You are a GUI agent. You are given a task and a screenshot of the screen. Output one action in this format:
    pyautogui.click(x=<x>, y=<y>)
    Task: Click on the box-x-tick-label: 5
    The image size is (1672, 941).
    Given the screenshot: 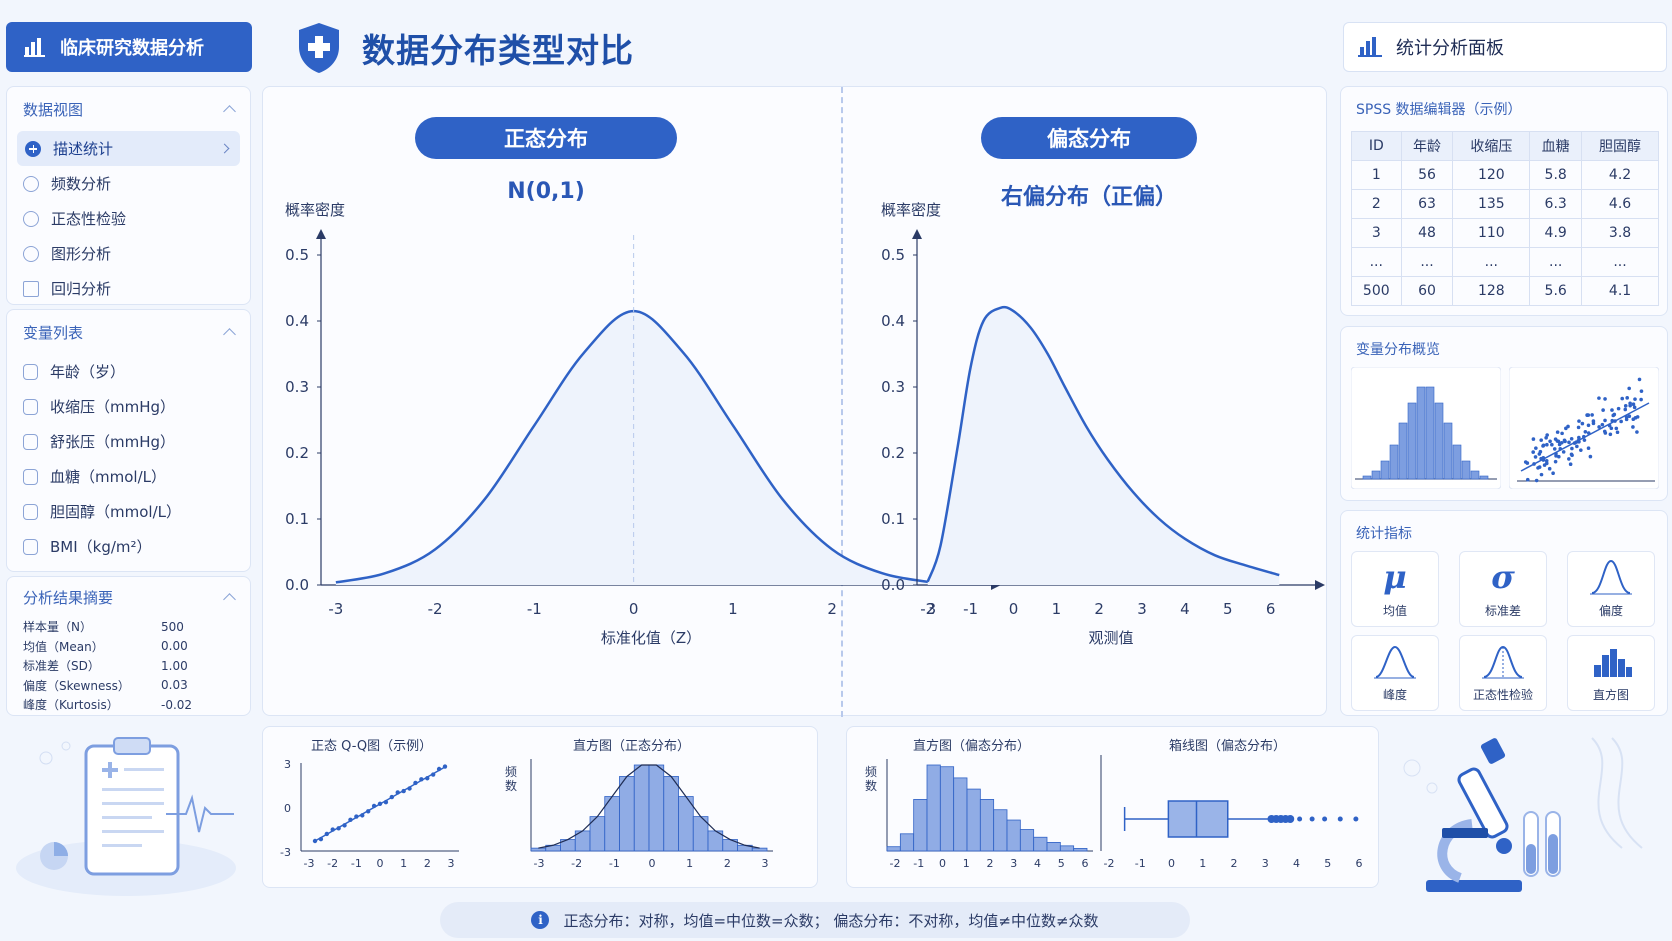 What is the action you would take?
    pyautogui.click(x=1327, y=863)
    